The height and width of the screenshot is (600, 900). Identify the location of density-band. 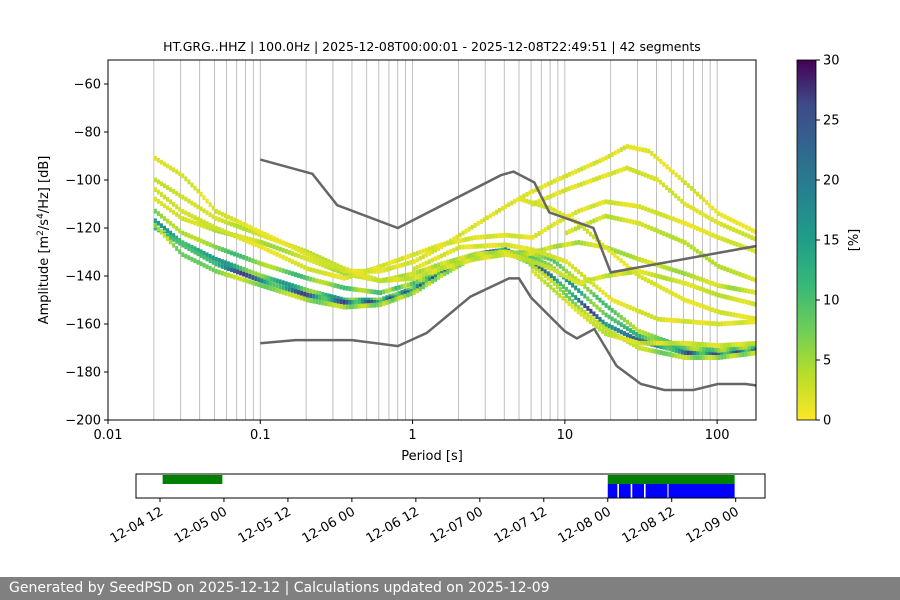
(454, 209).